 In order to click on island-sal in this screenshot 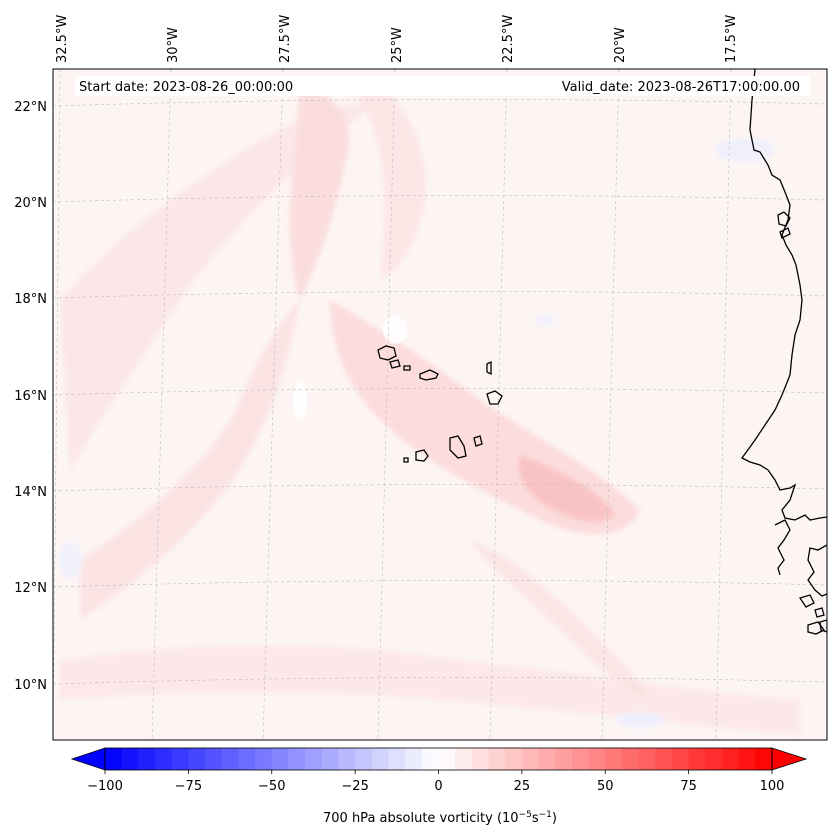, I will do `click(489, 368)`.